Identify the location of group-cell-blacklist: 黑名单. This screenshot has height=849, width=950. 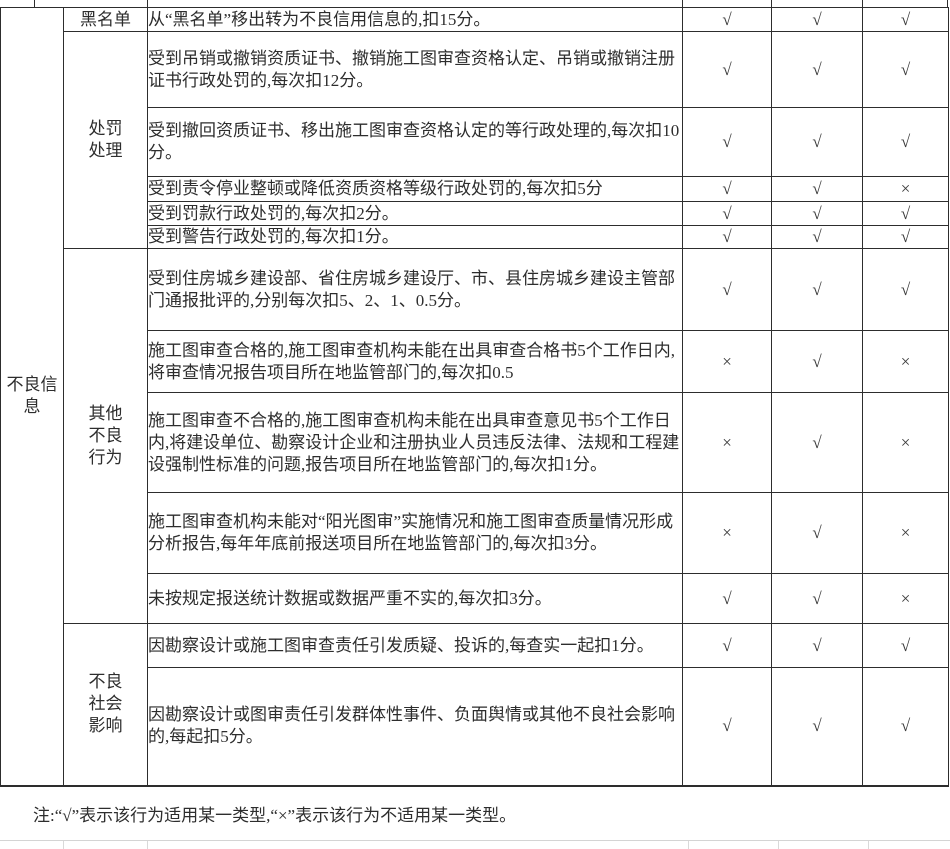
(105, 19).